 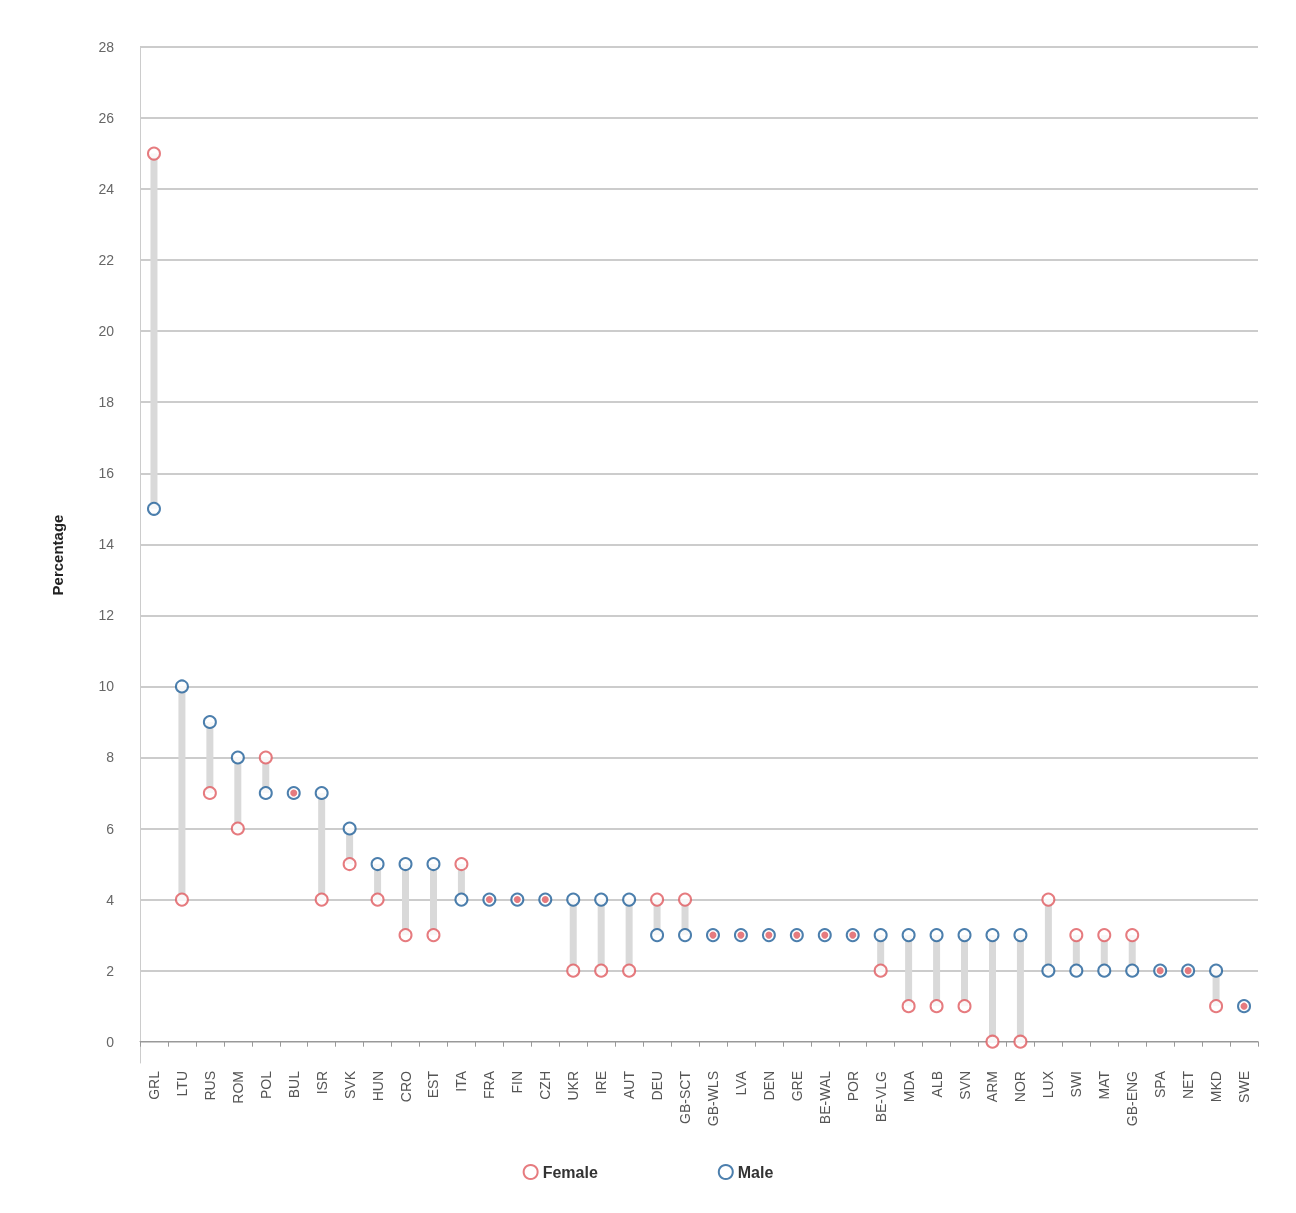 I want to click on x-tick-label: LTU, so click(x=181, y=1084).